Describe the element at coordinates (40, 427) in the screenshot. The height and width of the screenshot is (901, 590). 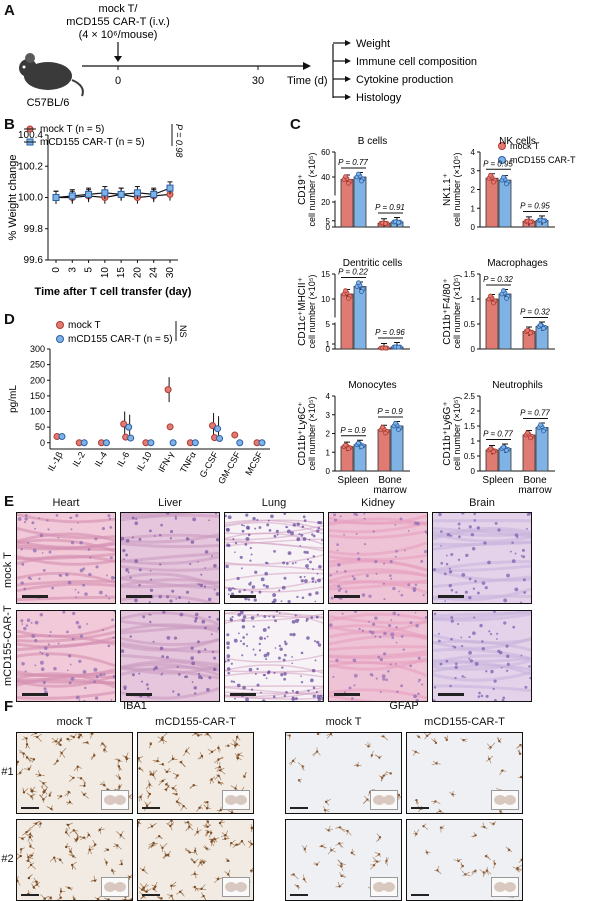
I see `y-tick-label: 50` at that location.